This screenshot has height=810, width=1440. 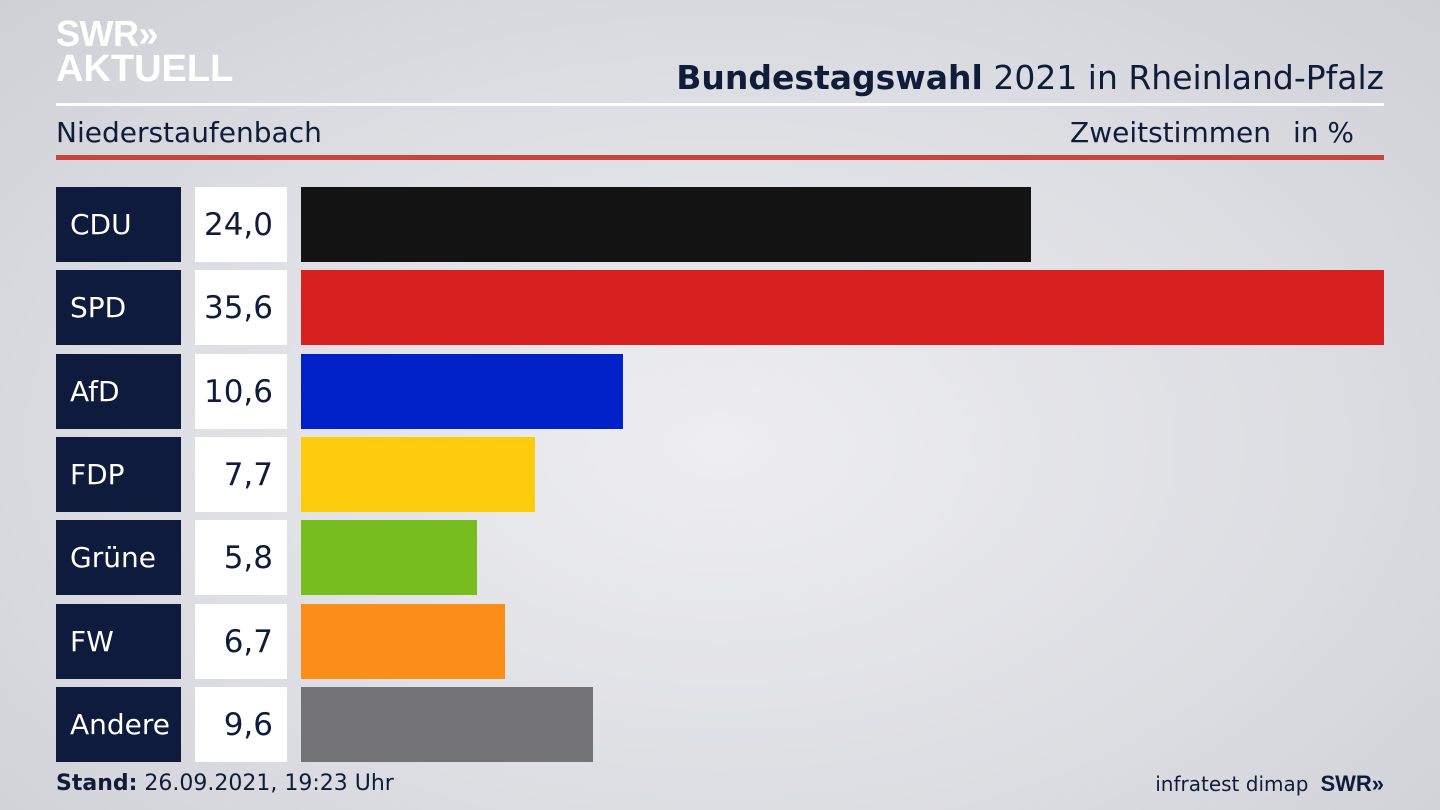 What do you see at coordinates (720, 157) in the screenshot?
I see `accent-divider` at bounding box center [720, 157].